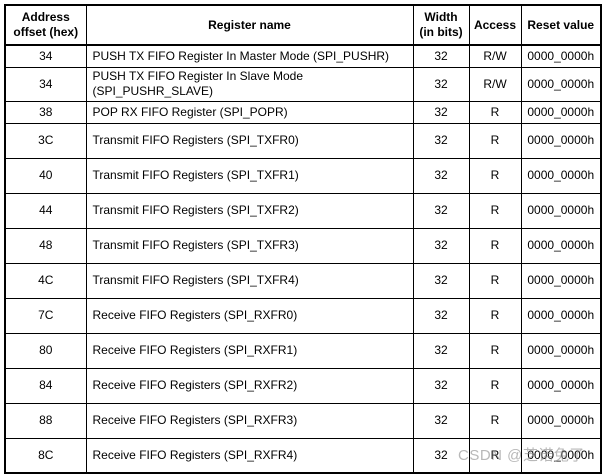  I want to click on cell-address-offset: 44, so click(45, 210).